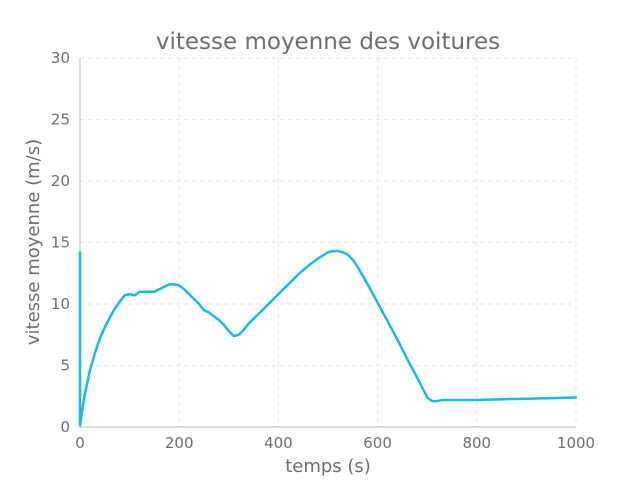 The width and height of the screenshot is (640, 480). I want to click on y-axis-label: vitesse moyenne (m/s), so click(33, 242).